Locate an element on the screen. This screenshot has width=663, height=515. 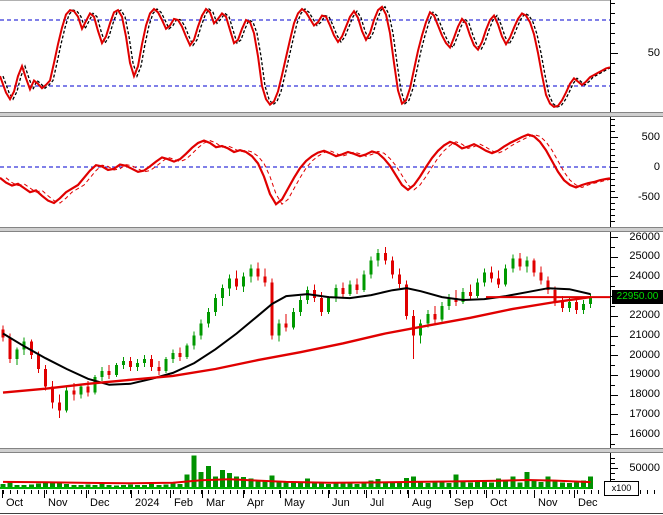
stochastic-y-axis: 50 is located at coordinates (636, 56).